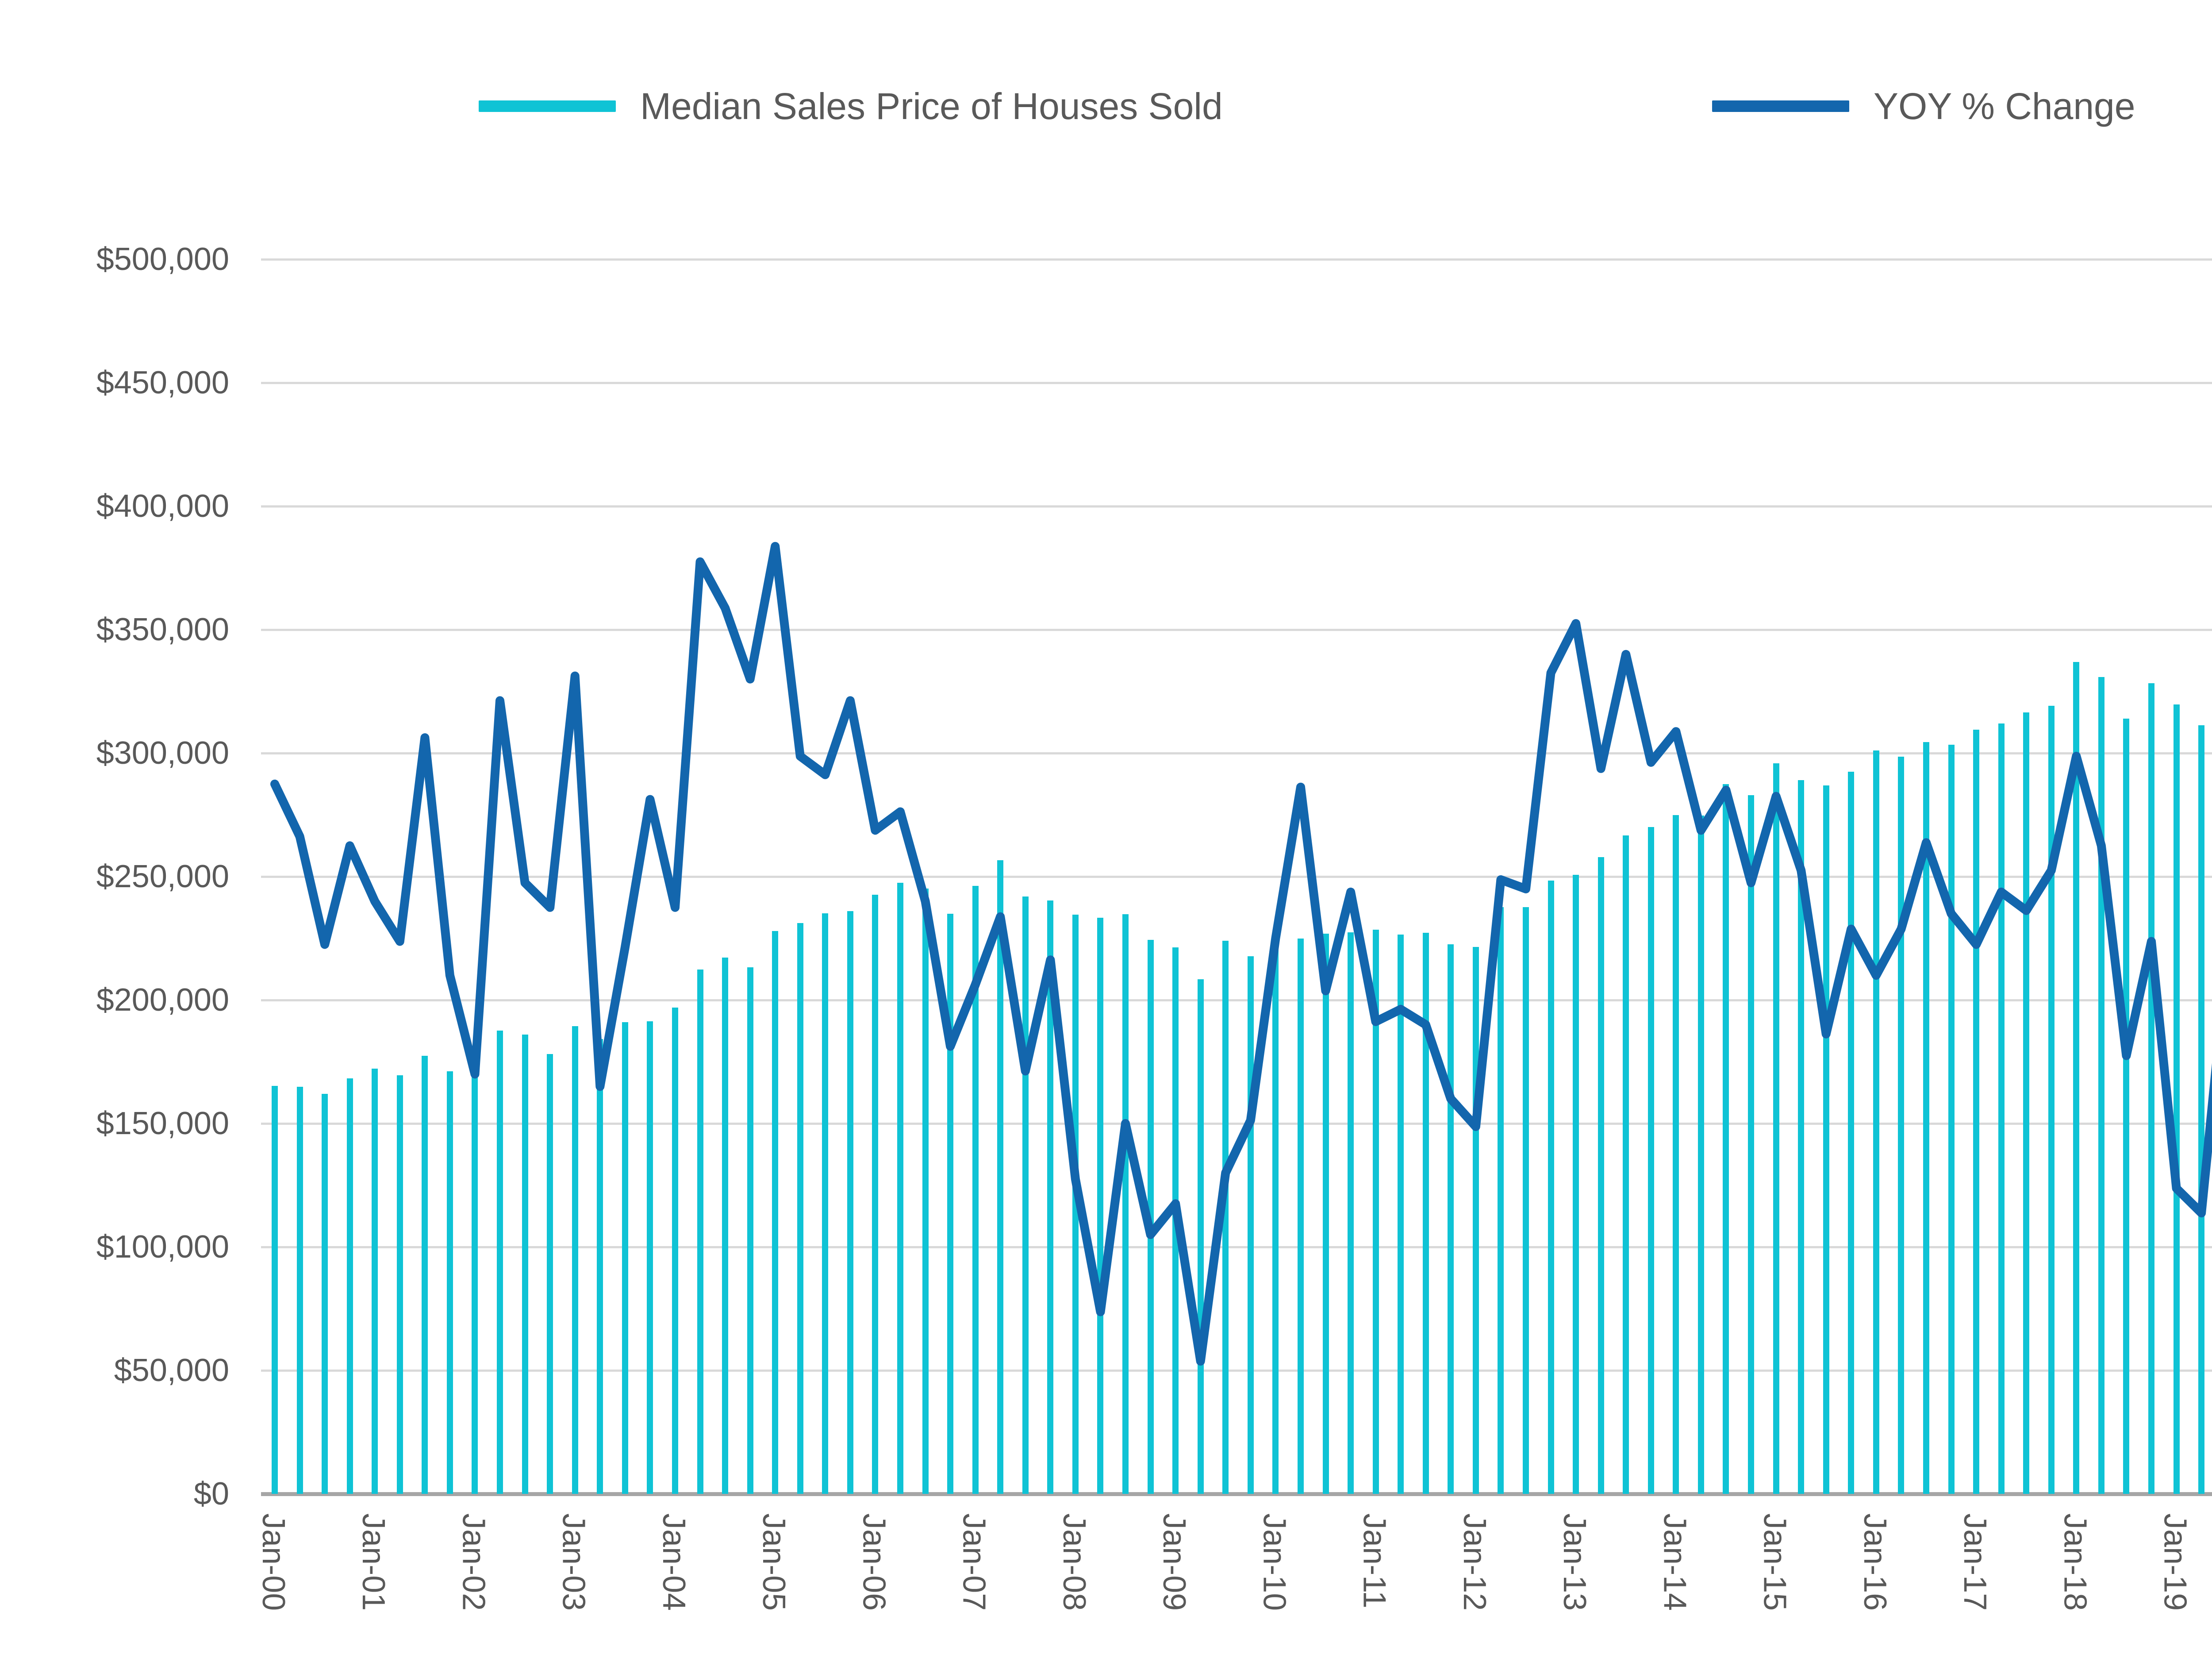 The height and width of the screenshot is (1666, 2212). I want to click on left-axis-tick-label: $150,000, so click(163, 1123).